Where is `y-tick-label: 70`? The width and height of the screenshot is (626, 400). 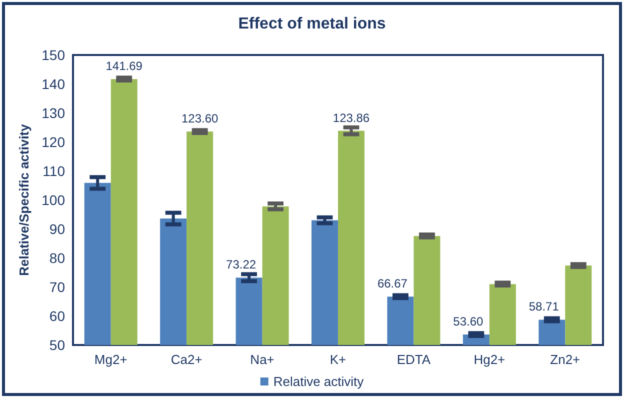
y-tick-label: 70 is located at coordinates (57, 287).